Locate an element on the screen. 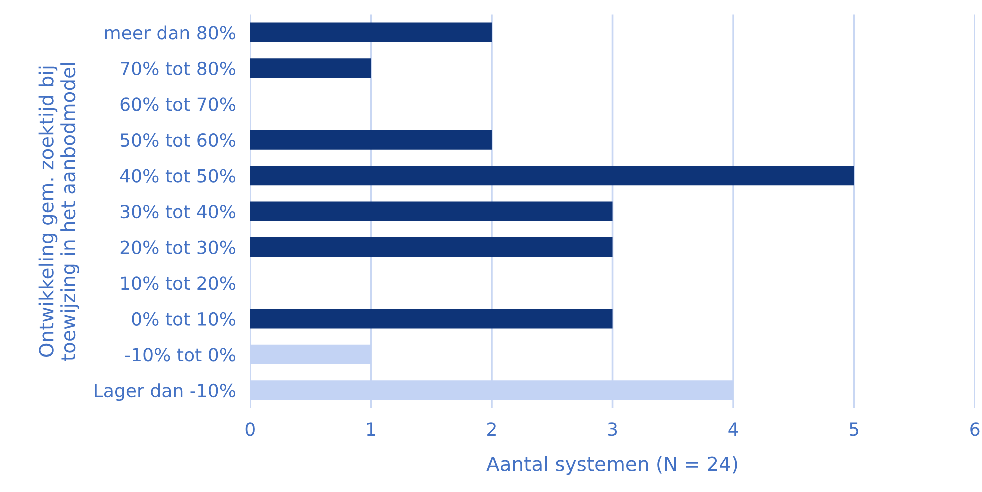  y-axis-title: Ontwikkeling gem. zoektijd bij toewijzing in het aanbodmodel is located at coordinates (59, 212).